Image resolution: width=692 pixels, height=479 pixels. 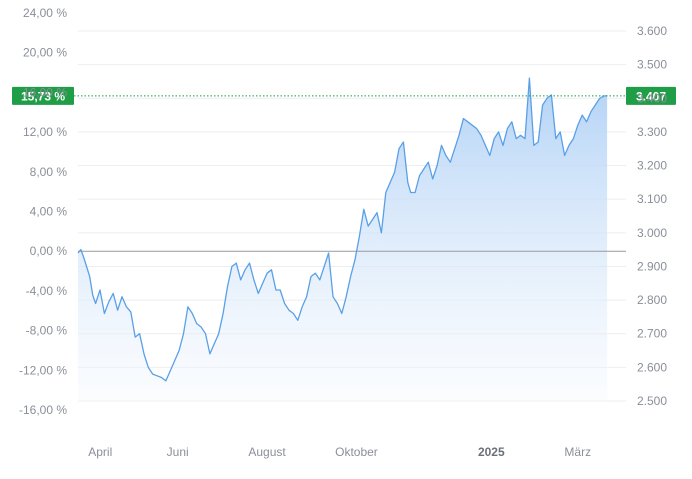 What do you see at coordinates (100, 452) in the screenshot?
I see `x-tick-label: April` at bounding box center [100, 452].